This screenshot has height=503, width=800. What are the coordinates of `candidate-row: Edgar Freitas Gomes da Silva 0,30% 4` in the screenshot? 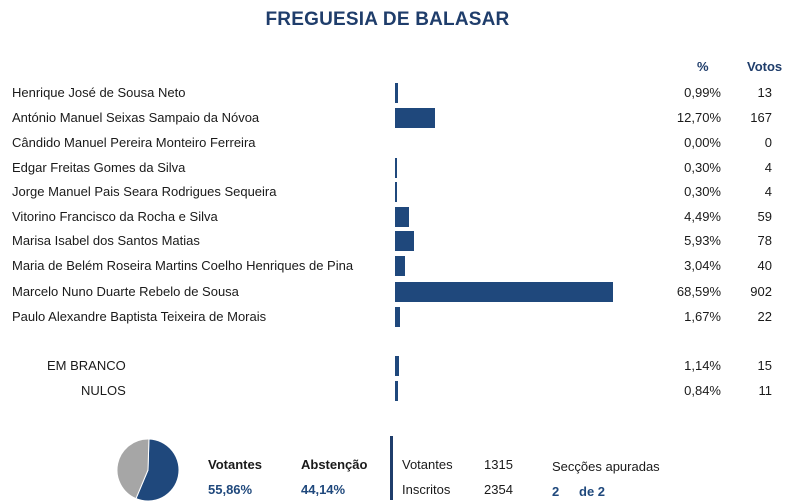 It's located at (400, 168).